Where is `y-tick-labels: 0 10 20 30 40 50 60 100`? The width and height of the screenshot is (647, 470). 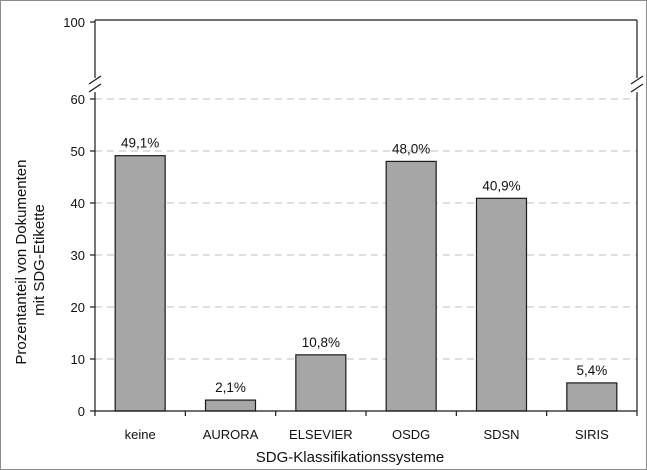
y-tick-labels: 0 10 20 30 40 50 60 100 is located at coordinates (74, 217).